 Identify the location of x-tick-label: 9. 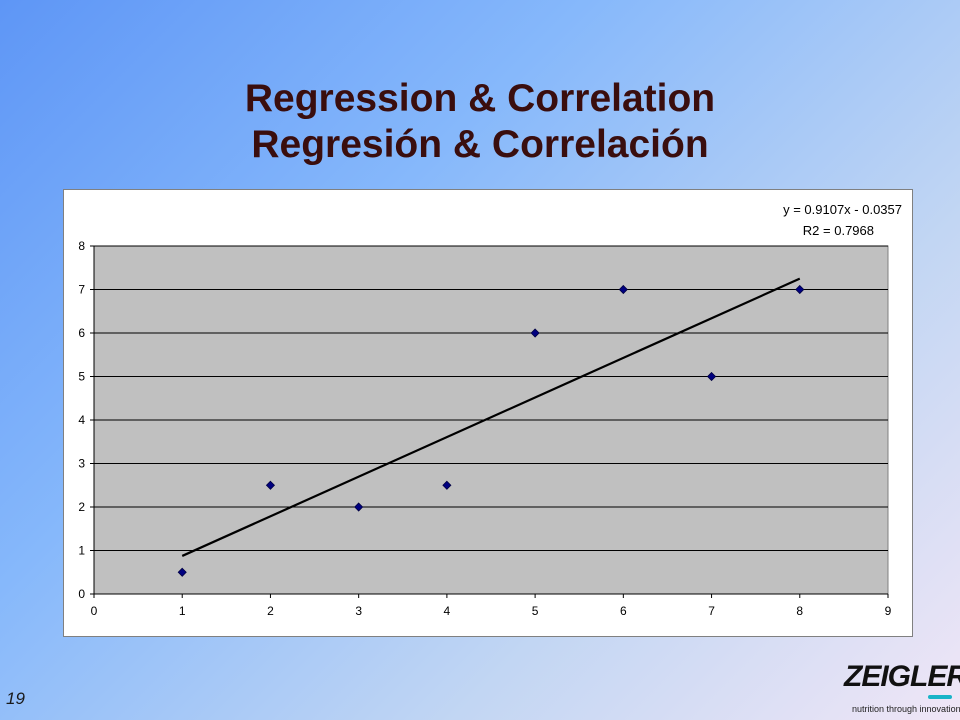
(888, 611).